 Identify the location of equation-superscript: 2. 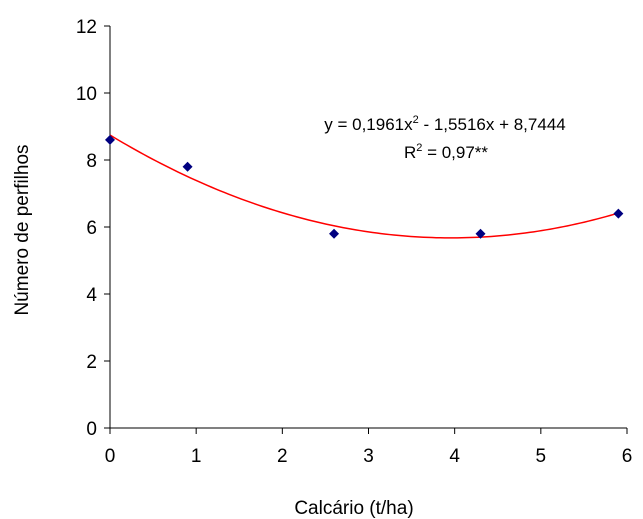
(416, 120).